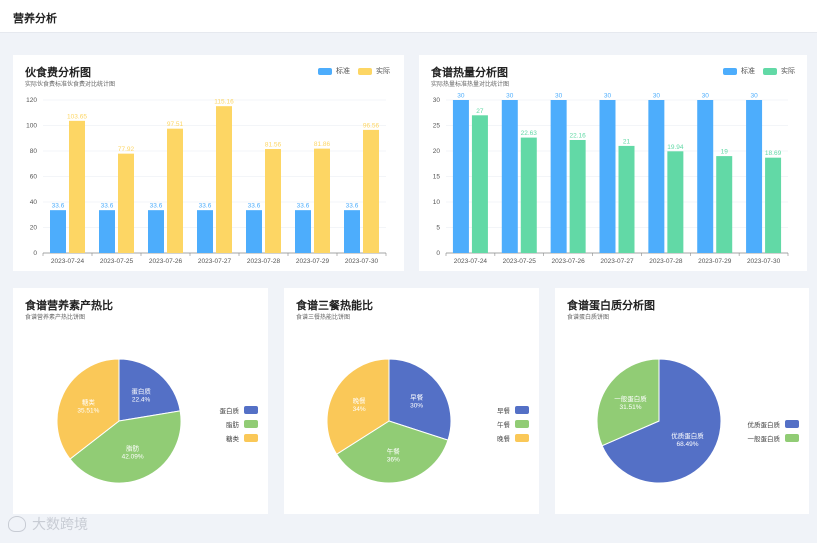 This screenshot has width=817, height=543. I want to click on page-title: 营养分析, so click(35, 19).